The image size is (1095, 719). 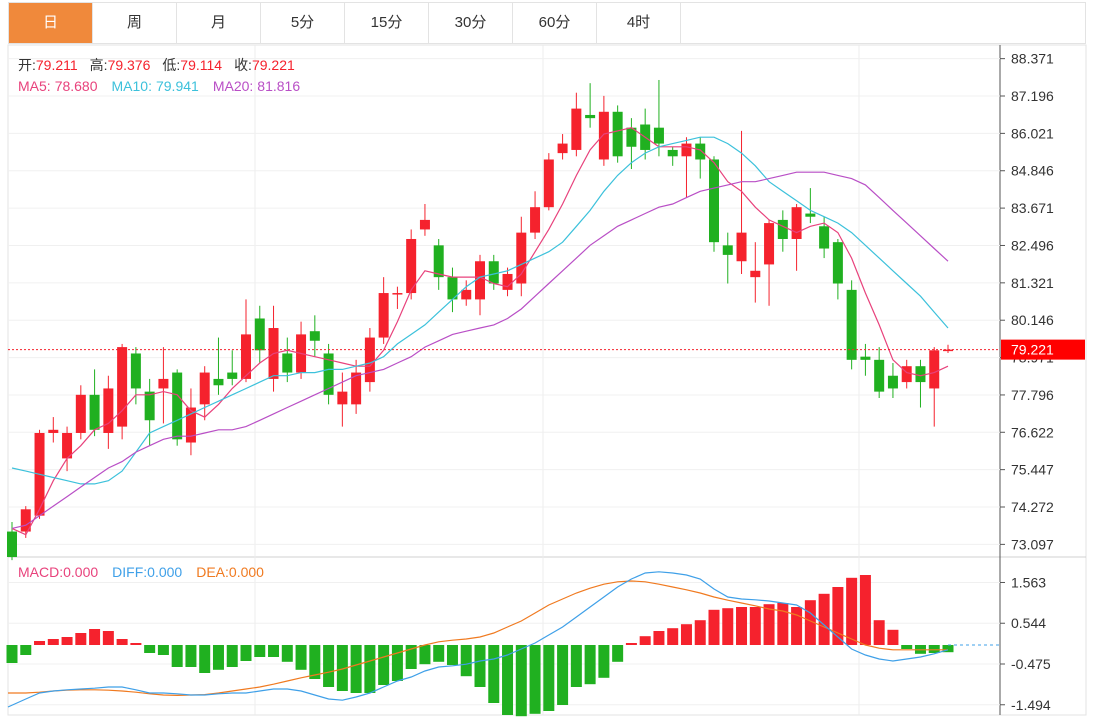 What do you see at coordinates (233, 86) in the screenshot?
I see `ma20-label: MA20:` at bounding box center [233, 86].